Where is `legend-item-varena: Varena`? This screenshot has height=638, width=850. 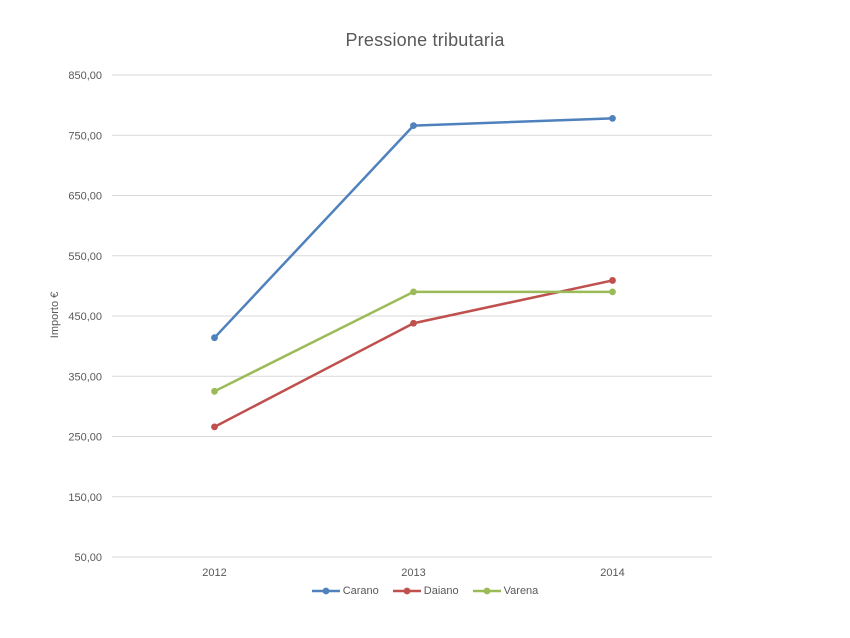
legend-item-varena: Varena is located at coordinates (505, 591).